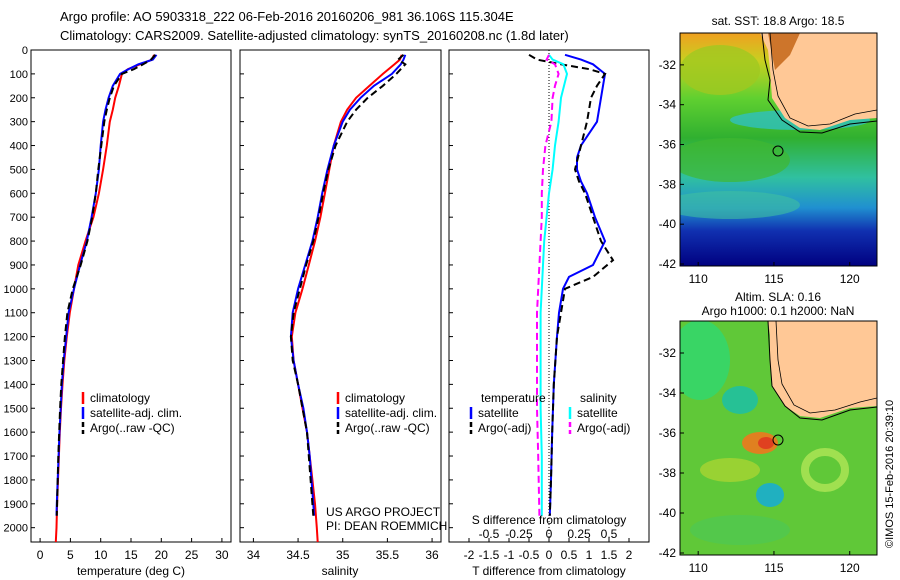 This screenshot has width=900, height=580. I want to click on temperature-xticks: 0 5 10 15 20 25 30, so click(133, 550).